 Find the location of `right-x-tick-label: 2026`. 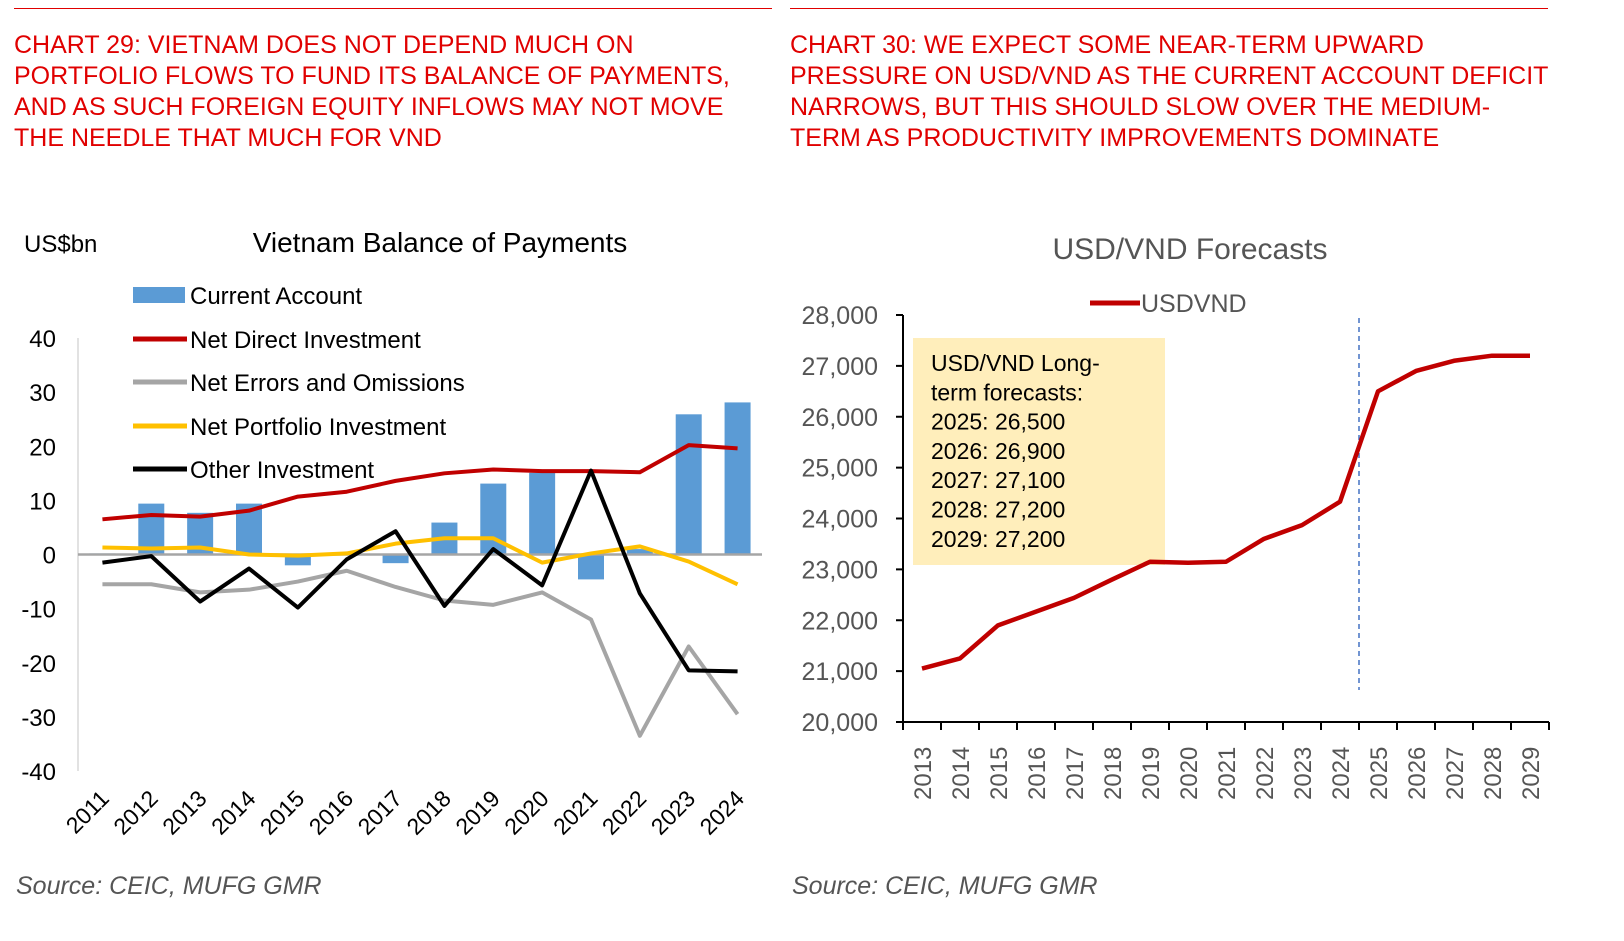

right-x-tick-label: 2026 is located at coordinates (1417, 773).